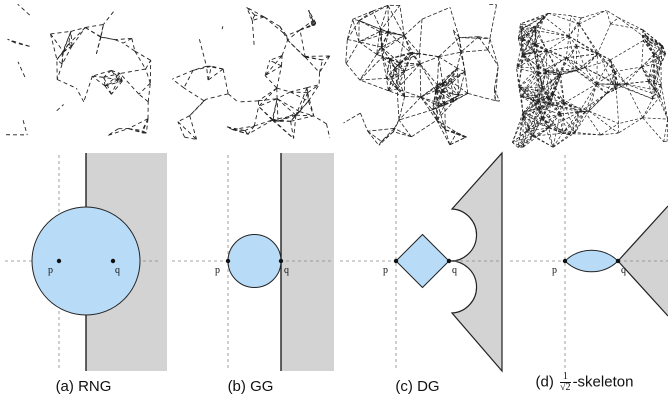 This screenshot has height=411, width=668. I want to click on skeleton-label-p: p, so click(554, 270).